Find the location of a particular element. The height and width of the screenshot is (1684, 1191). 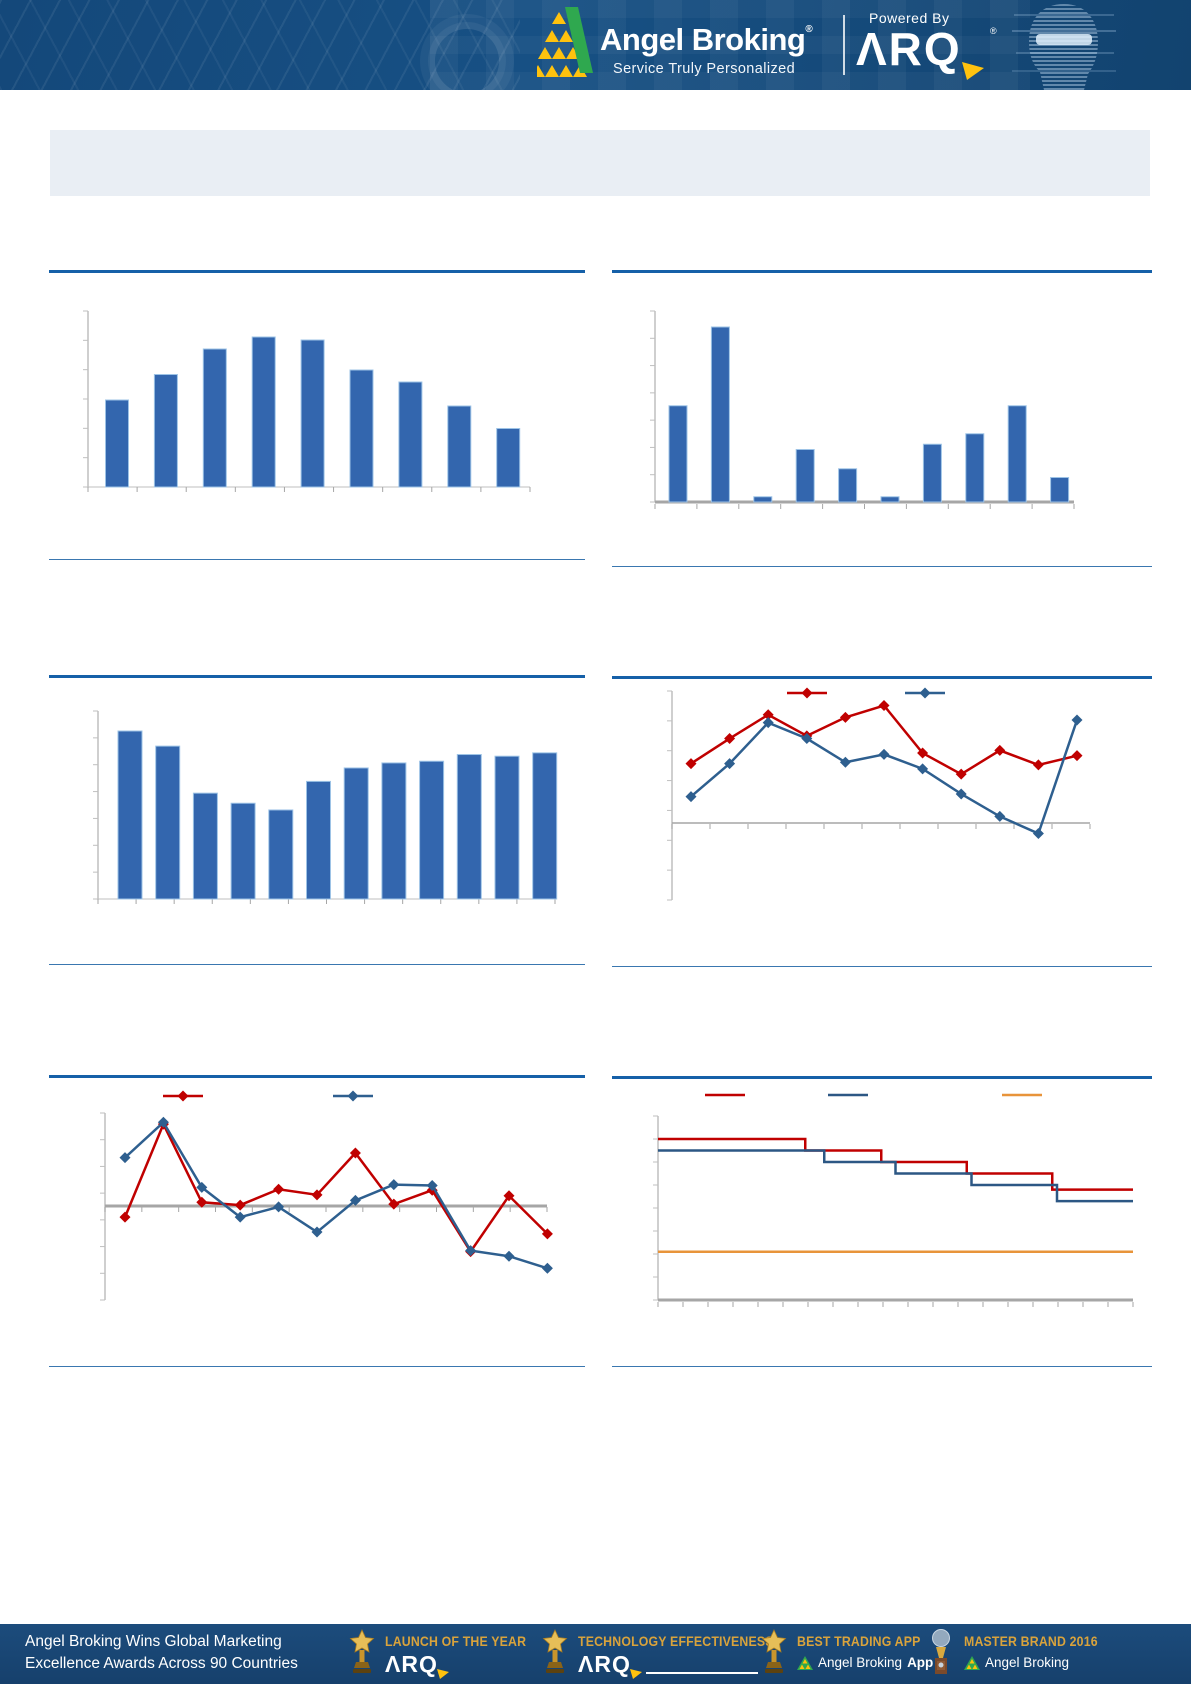

line-chart-mid-right is located at coordinates (879, 794).